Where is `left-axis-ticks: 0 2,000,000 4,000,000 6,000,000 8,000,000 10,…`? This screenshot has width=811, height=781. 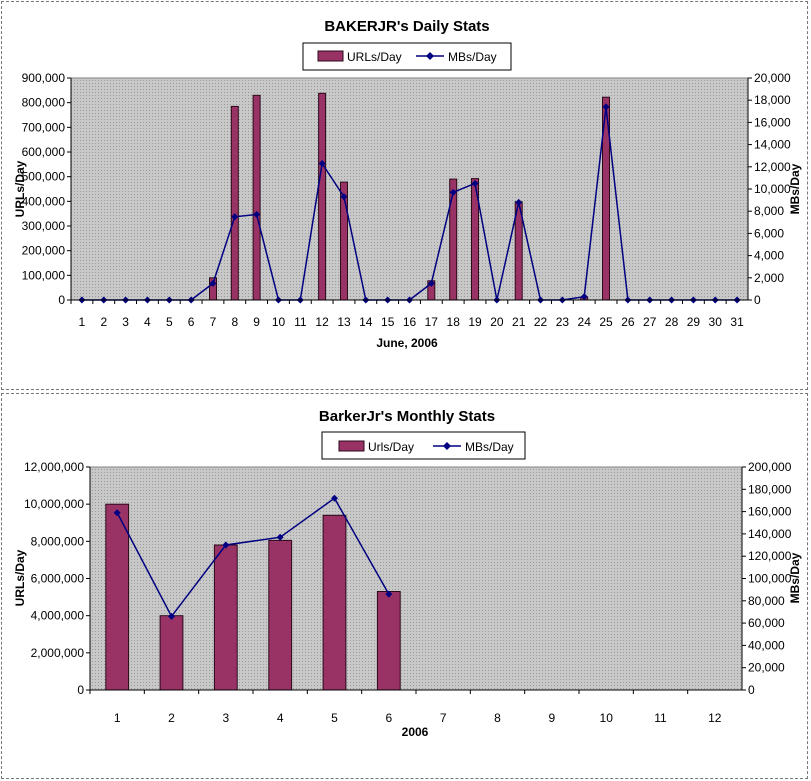 left-axis-ticks: 0 2,000,000 4,000,000 6,000,000 8,000,000 10,… is located at coordinates (57, 578).